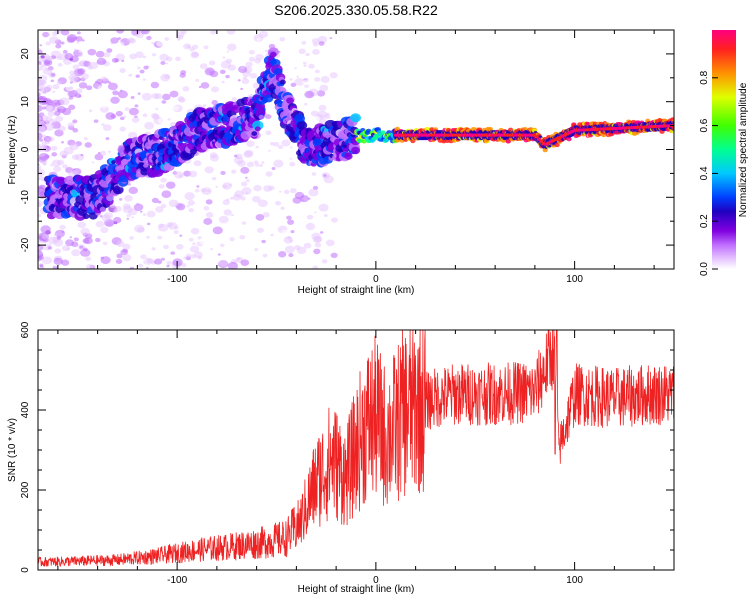 The height and width of the screenshot is (600, 750). What do you see at coordinates (743, 149) in the screenshot?
I see `colorbar-label: Normalized spectral amplitude` at bounding box center [743, 149].